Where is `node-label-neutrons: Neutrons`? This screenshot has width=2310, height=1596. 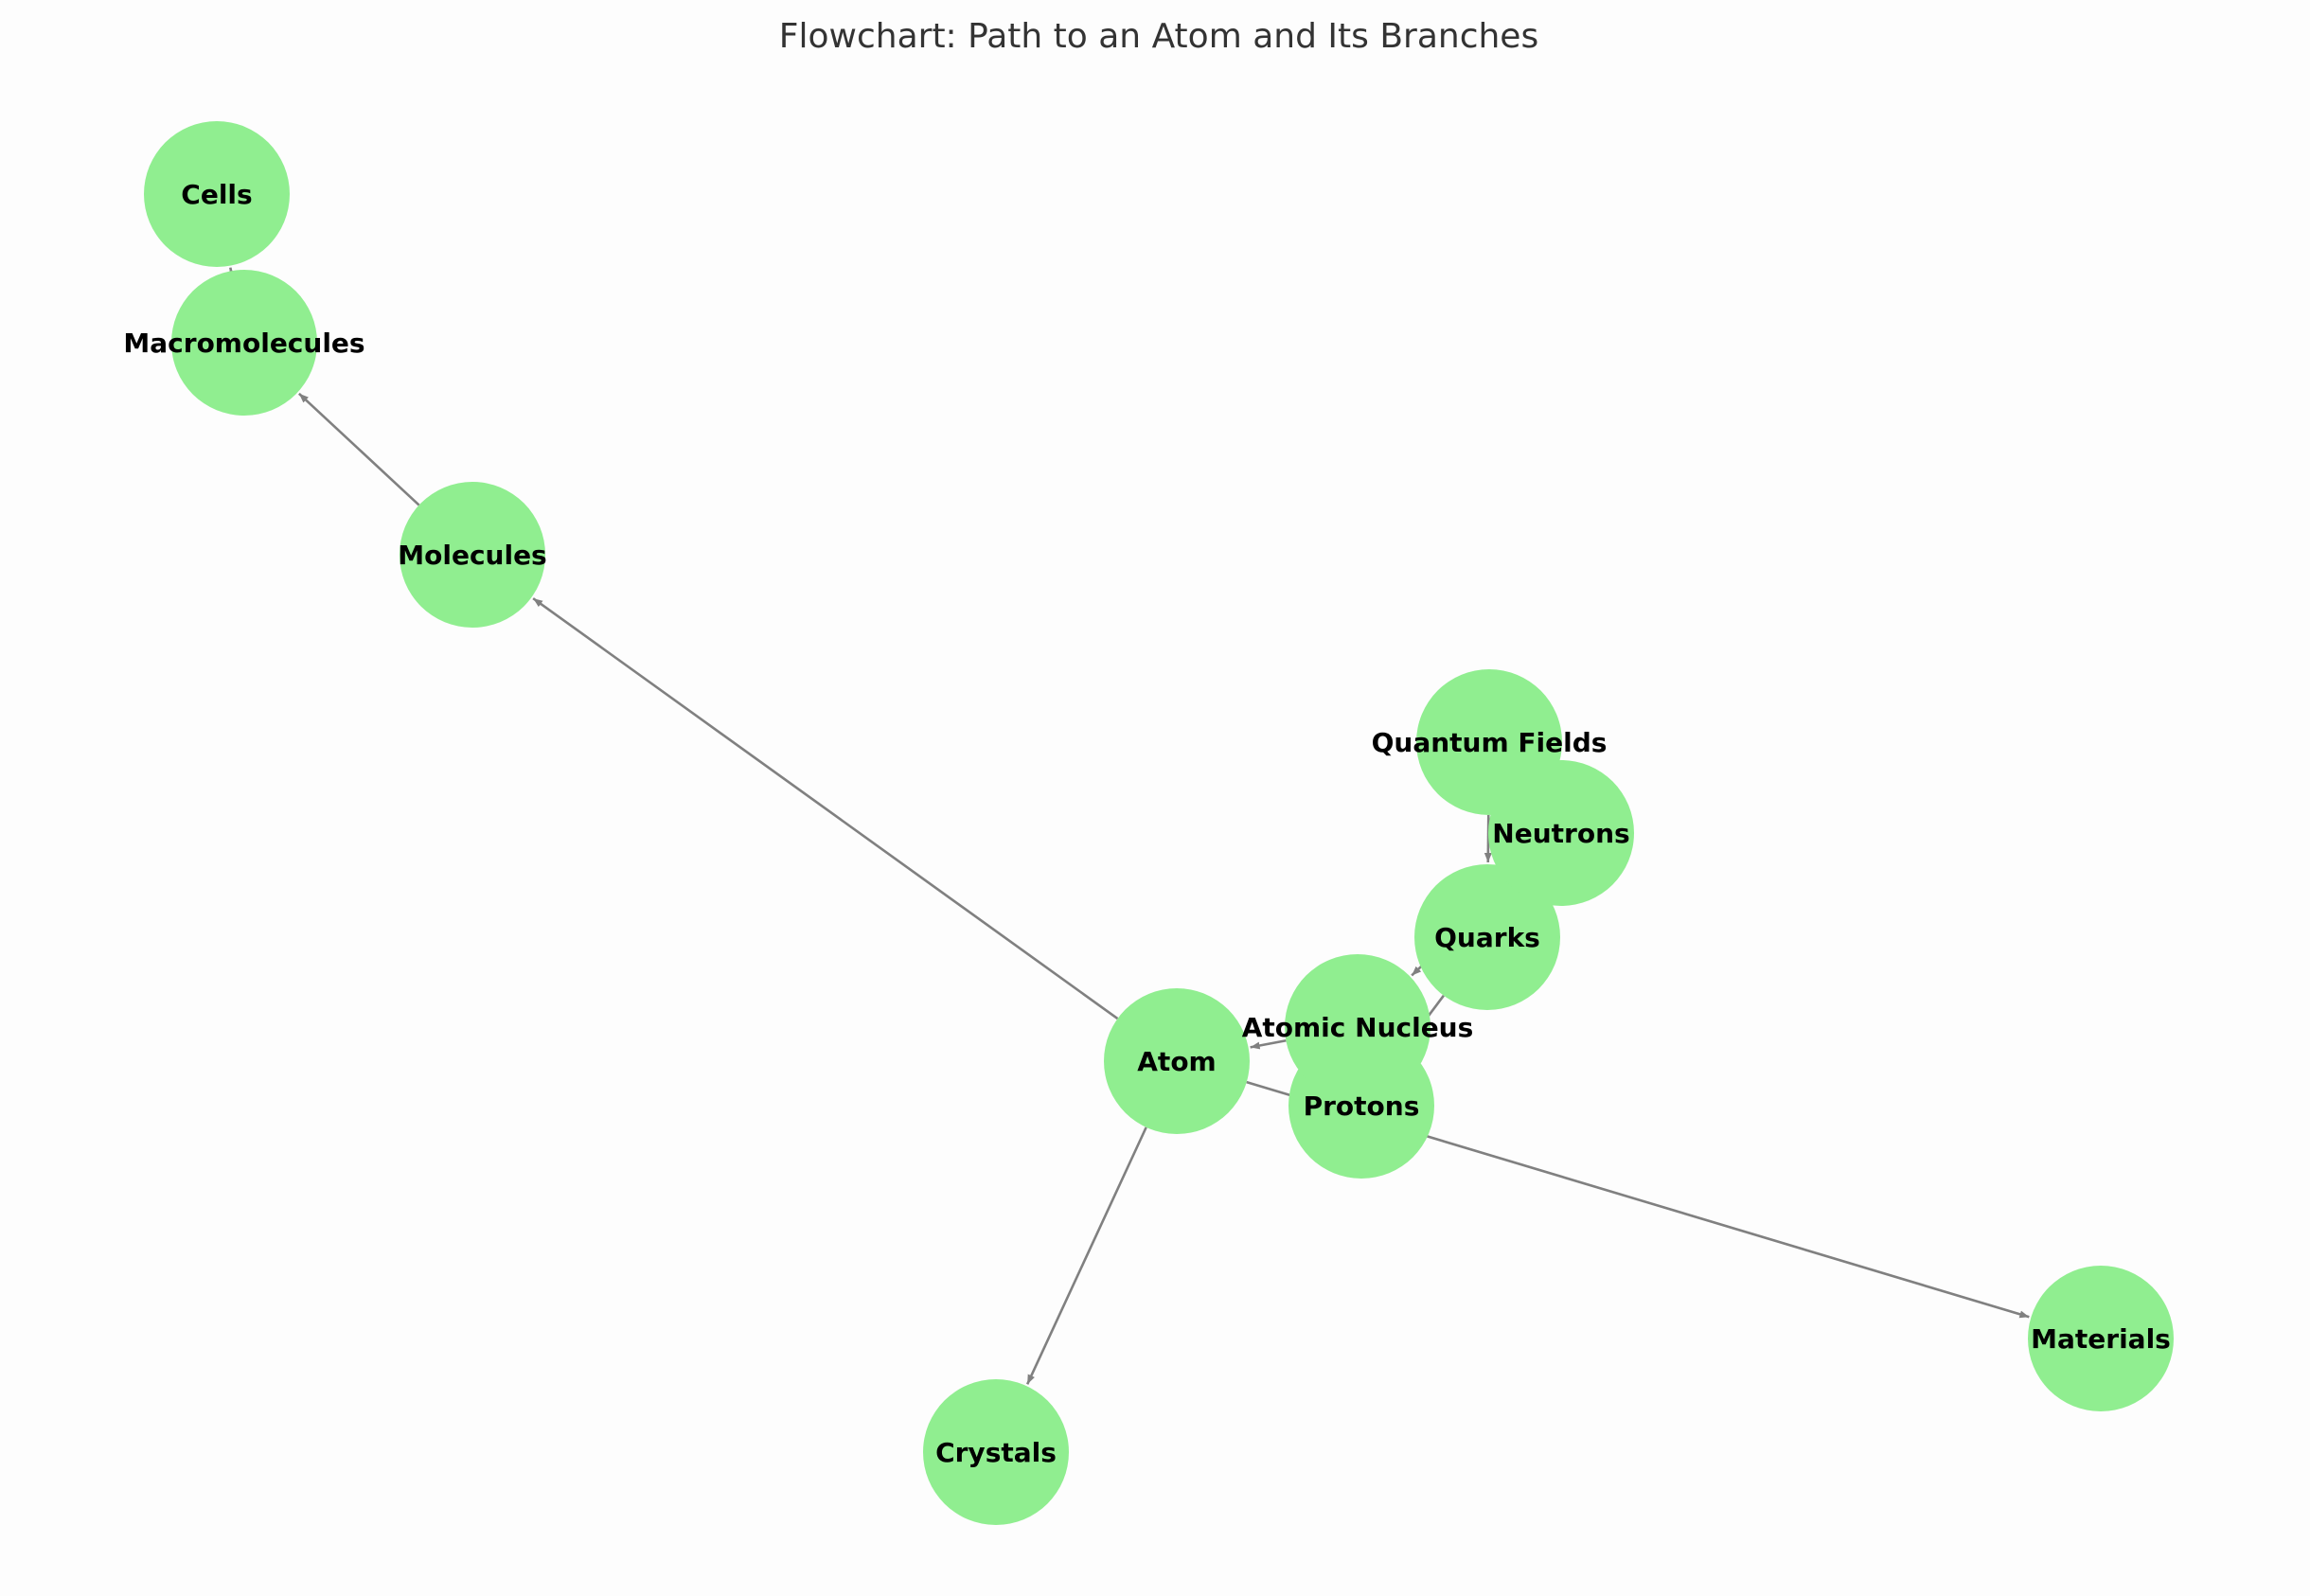 node-label-neutrons: Neutrons is located at coordinates (1560, 833).